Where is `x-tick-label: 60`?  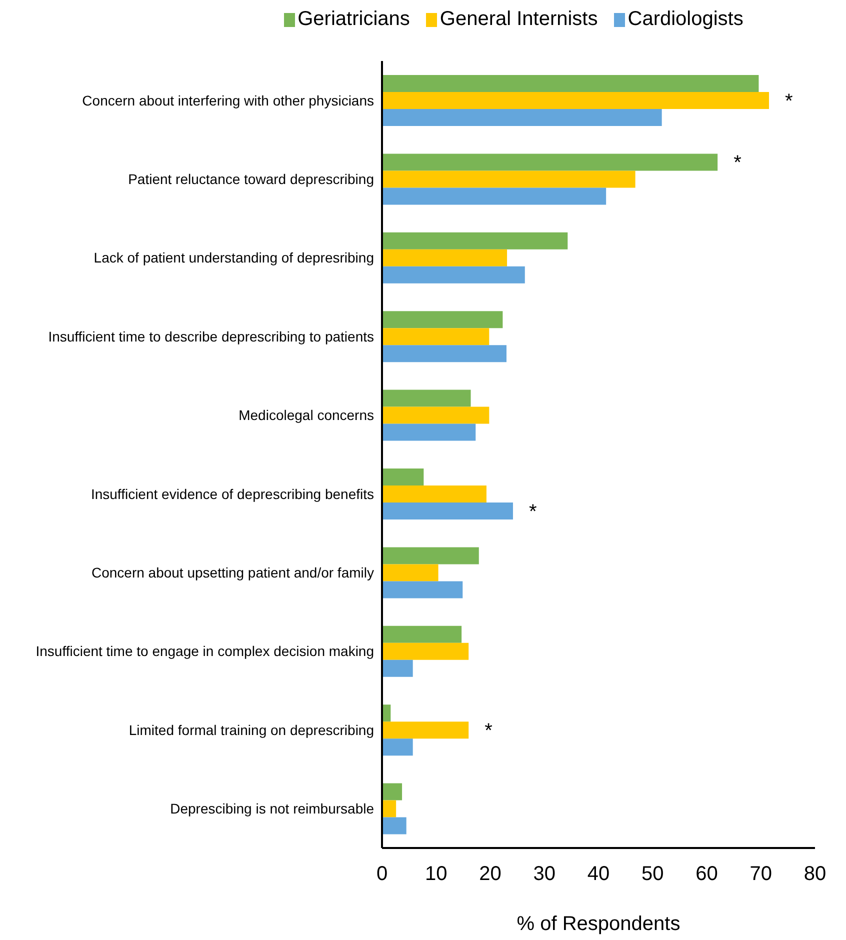 x-tick-label: 60 is located at coordinates (707, 874).